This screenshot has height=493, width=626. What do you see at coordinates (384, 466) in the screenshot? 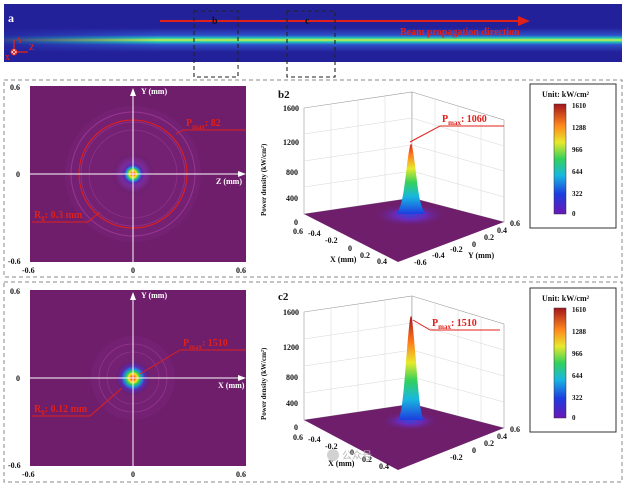
I see `c2-xtick: 0.4` at bounding box center [384, 466].